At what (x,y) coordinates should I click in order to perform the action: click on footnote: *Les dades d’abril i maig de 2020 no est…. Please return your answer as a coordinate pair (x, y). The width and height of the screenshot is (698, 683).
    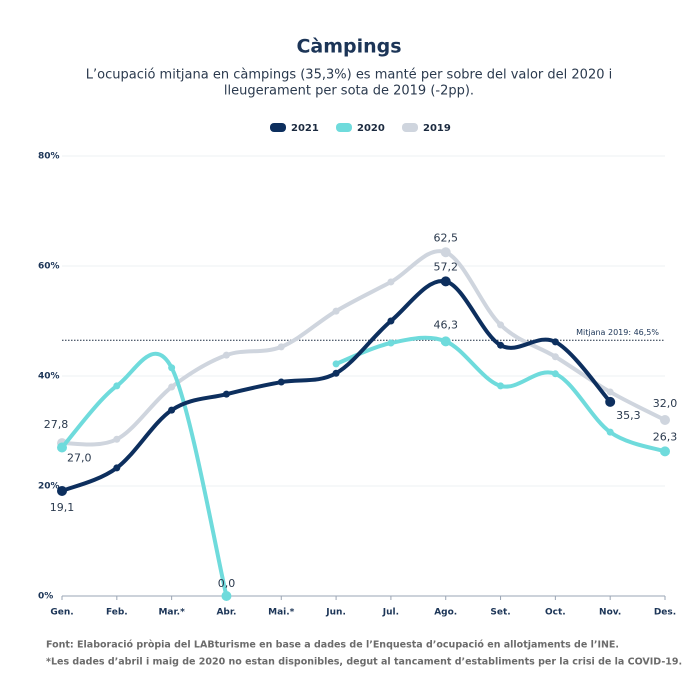
    Looking at the image, I should click on (364, 662).